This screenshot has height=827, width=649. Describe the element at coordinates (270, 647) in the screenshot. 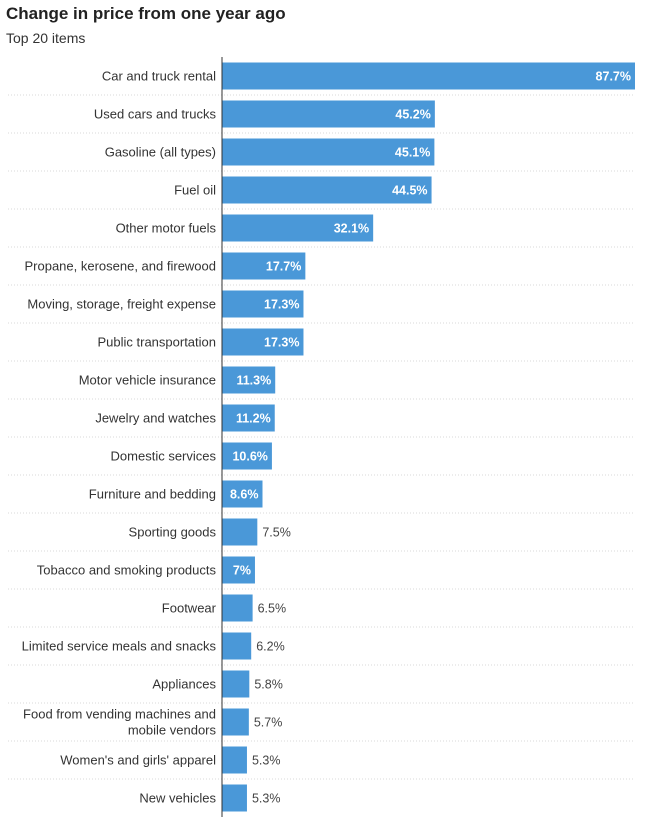

I see `value-label: 6.2%` at that location.